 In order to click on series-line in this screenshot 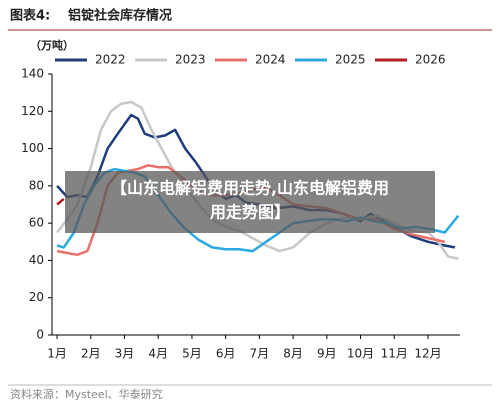, I will do `click(60, 201)`.